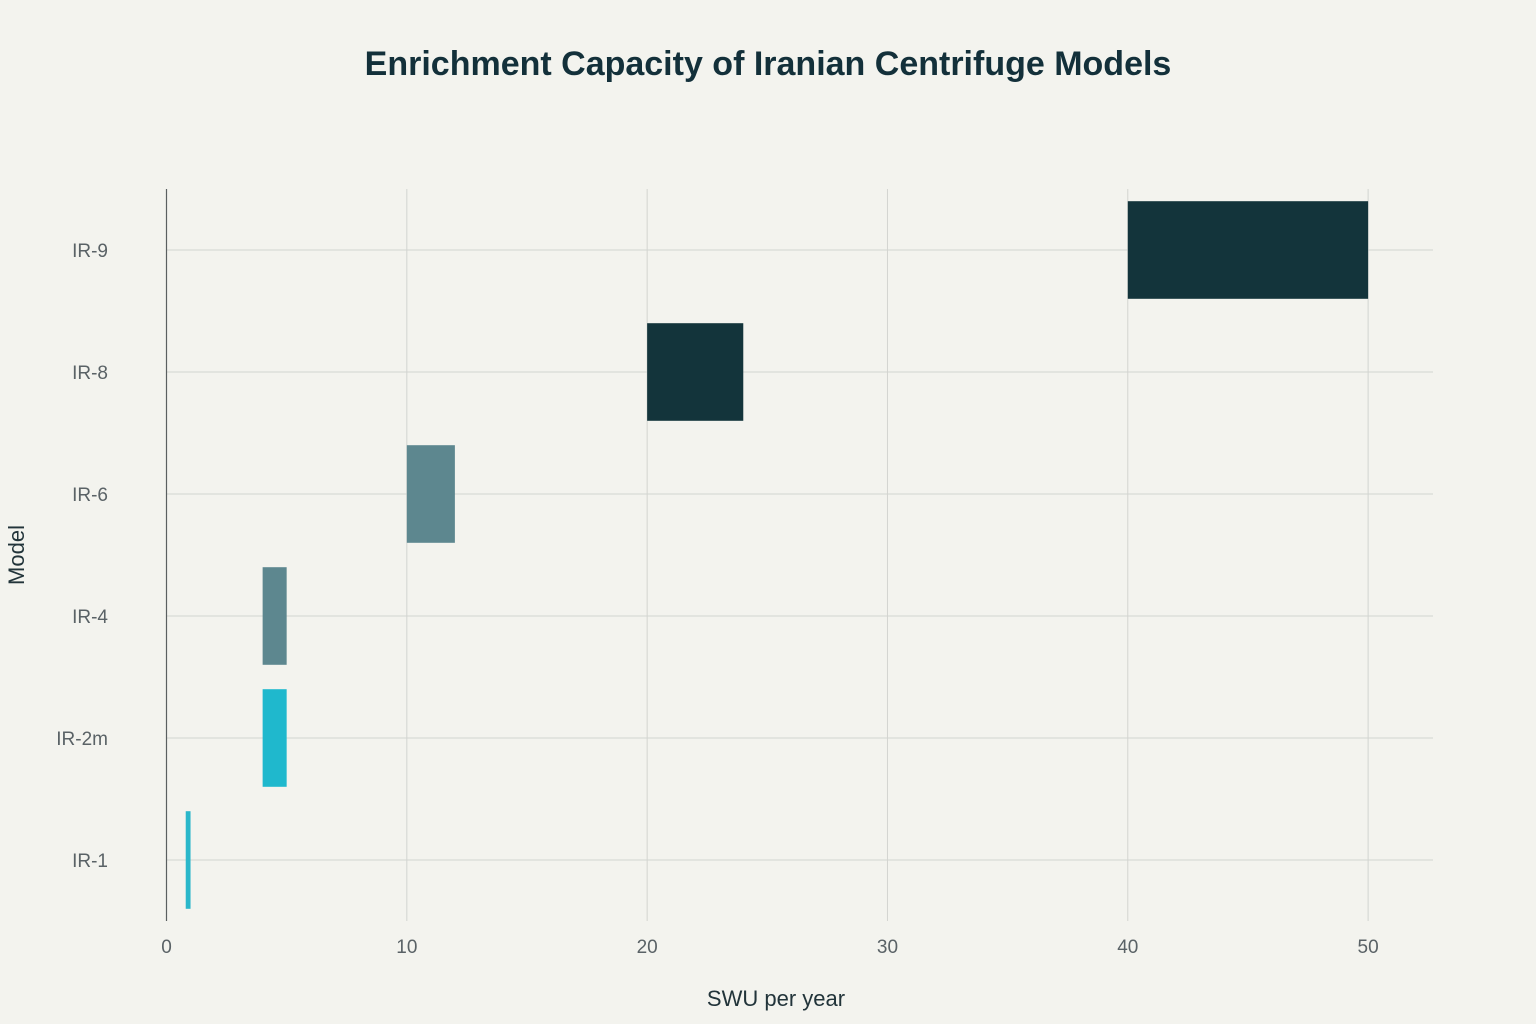  Describe the element at coordinates (90, 861) in the screenshot. I see `y-tick-label-ir-1: IR-1` at that location.